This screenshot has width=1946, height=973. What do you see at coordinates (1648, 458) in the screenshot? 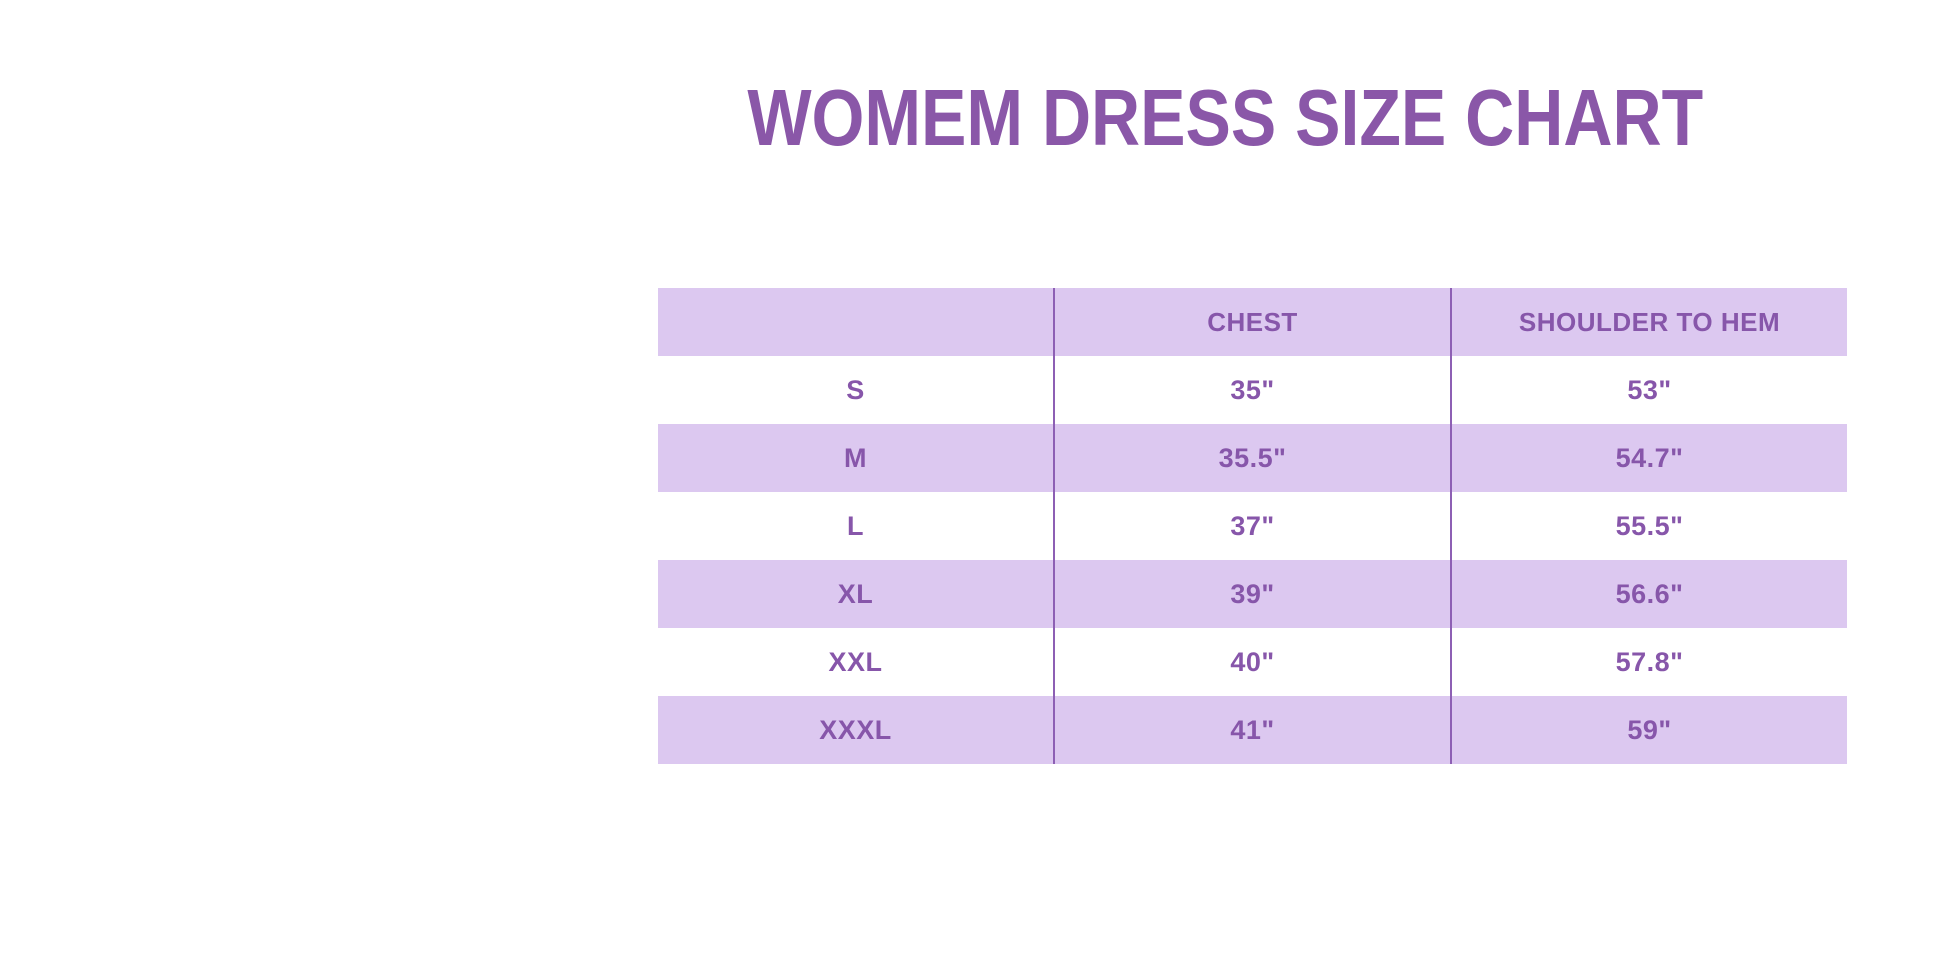
I see `shoulder-to-hem-cell: 54.7"` at bounding box center [1648, 458].